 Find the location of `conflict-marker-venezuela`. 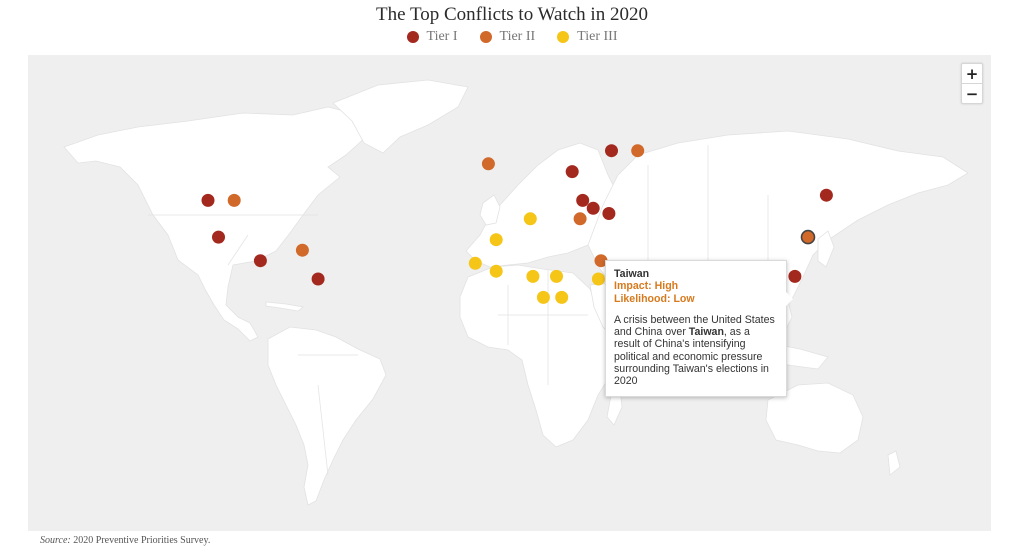

conflict-marker-venezuela is located at coordinates (318, 279).